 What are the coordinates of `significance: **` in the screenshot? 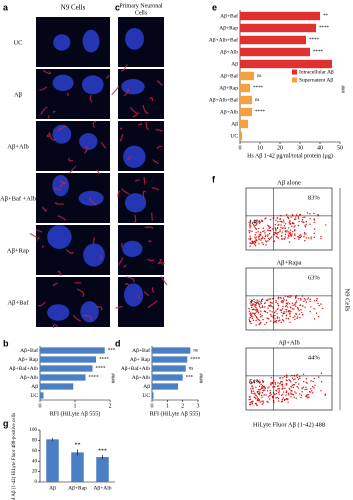 It's located at (78, 446).